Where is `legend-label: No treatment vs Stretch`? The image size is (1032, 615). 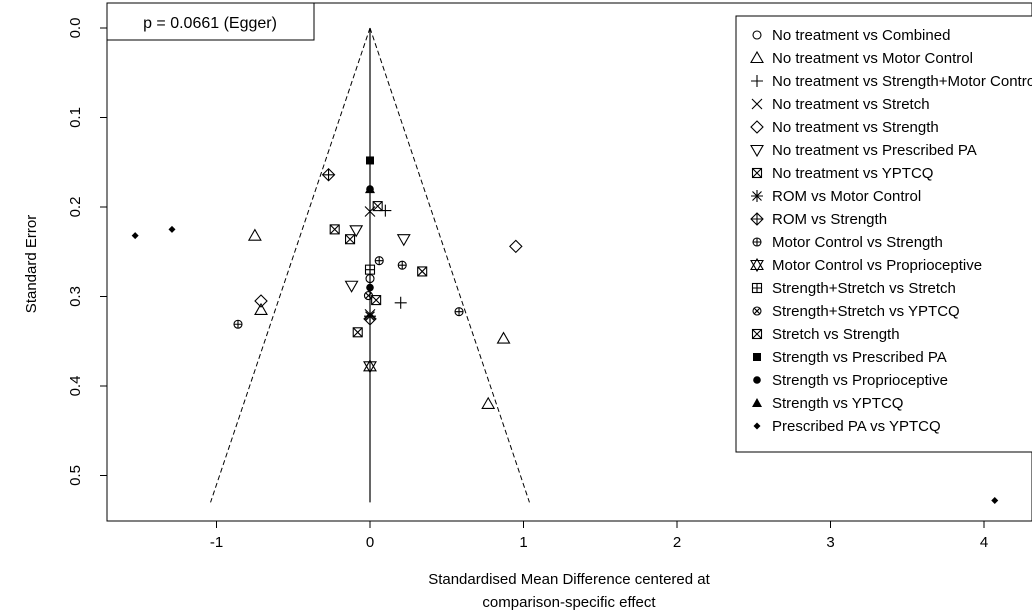 legend-label: No treatment vs Stretch is located at coordinates (851, 104).